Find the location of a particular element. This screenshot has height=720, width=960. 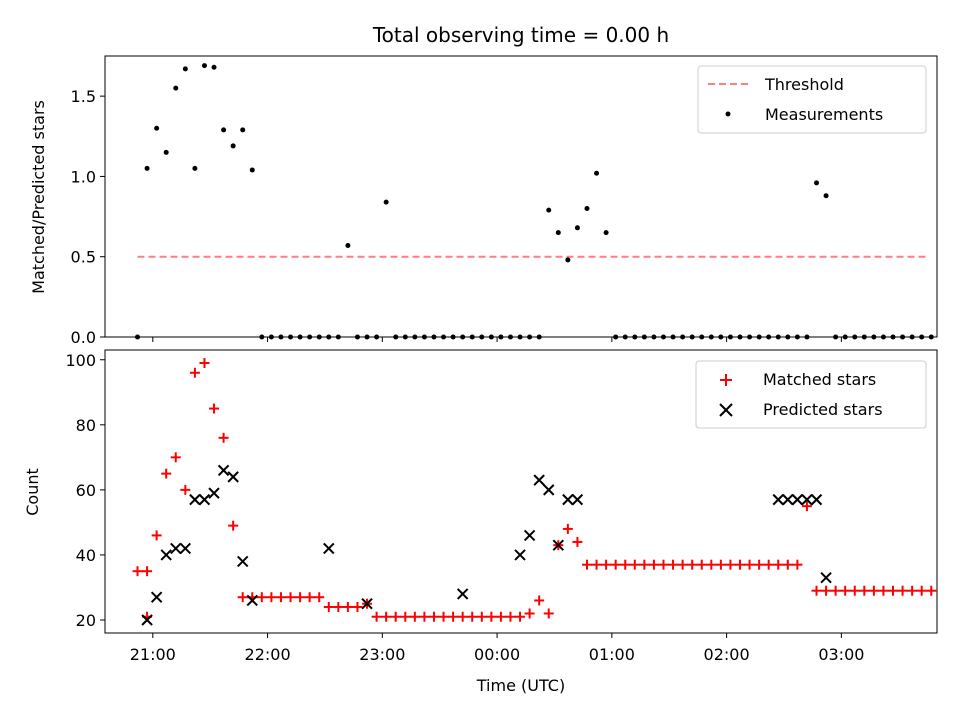

x-tick-label: 22:00 is located at coordinates (268, 654).